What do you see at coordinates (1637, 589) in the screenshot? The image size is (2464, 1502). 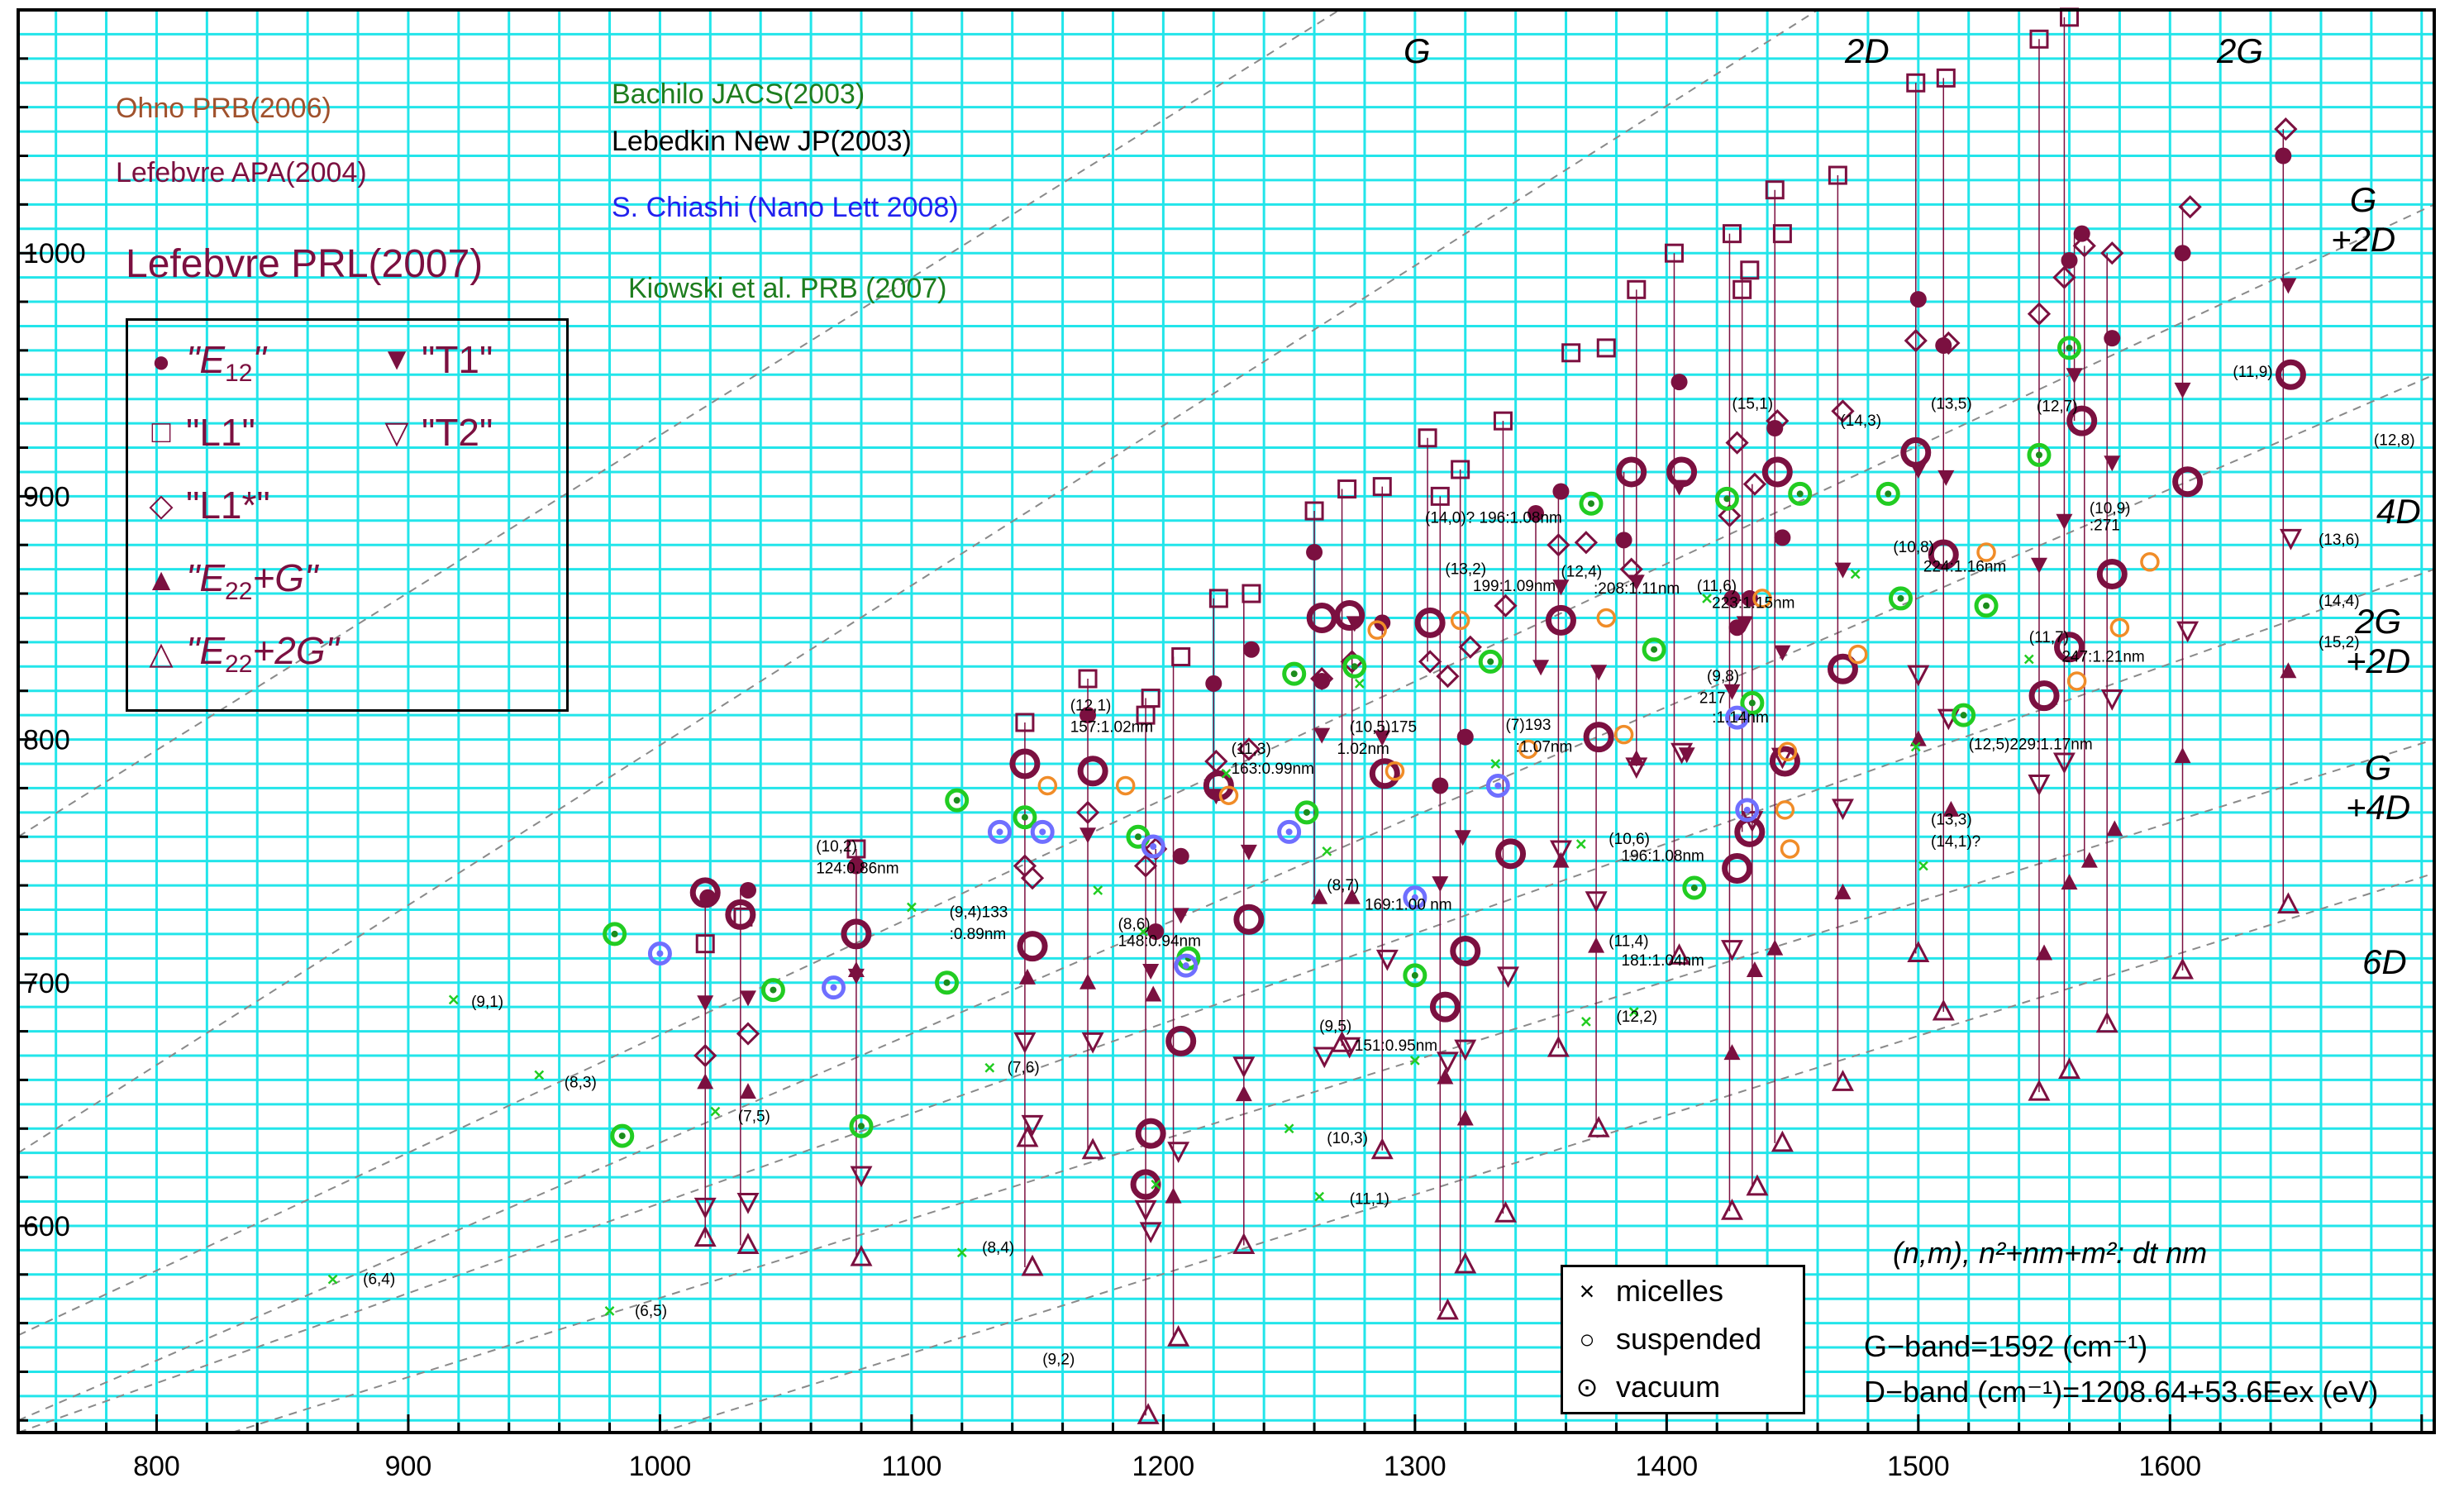 I see `point-annotation: :208:1.11nm` at bounding box center [1637, 589].